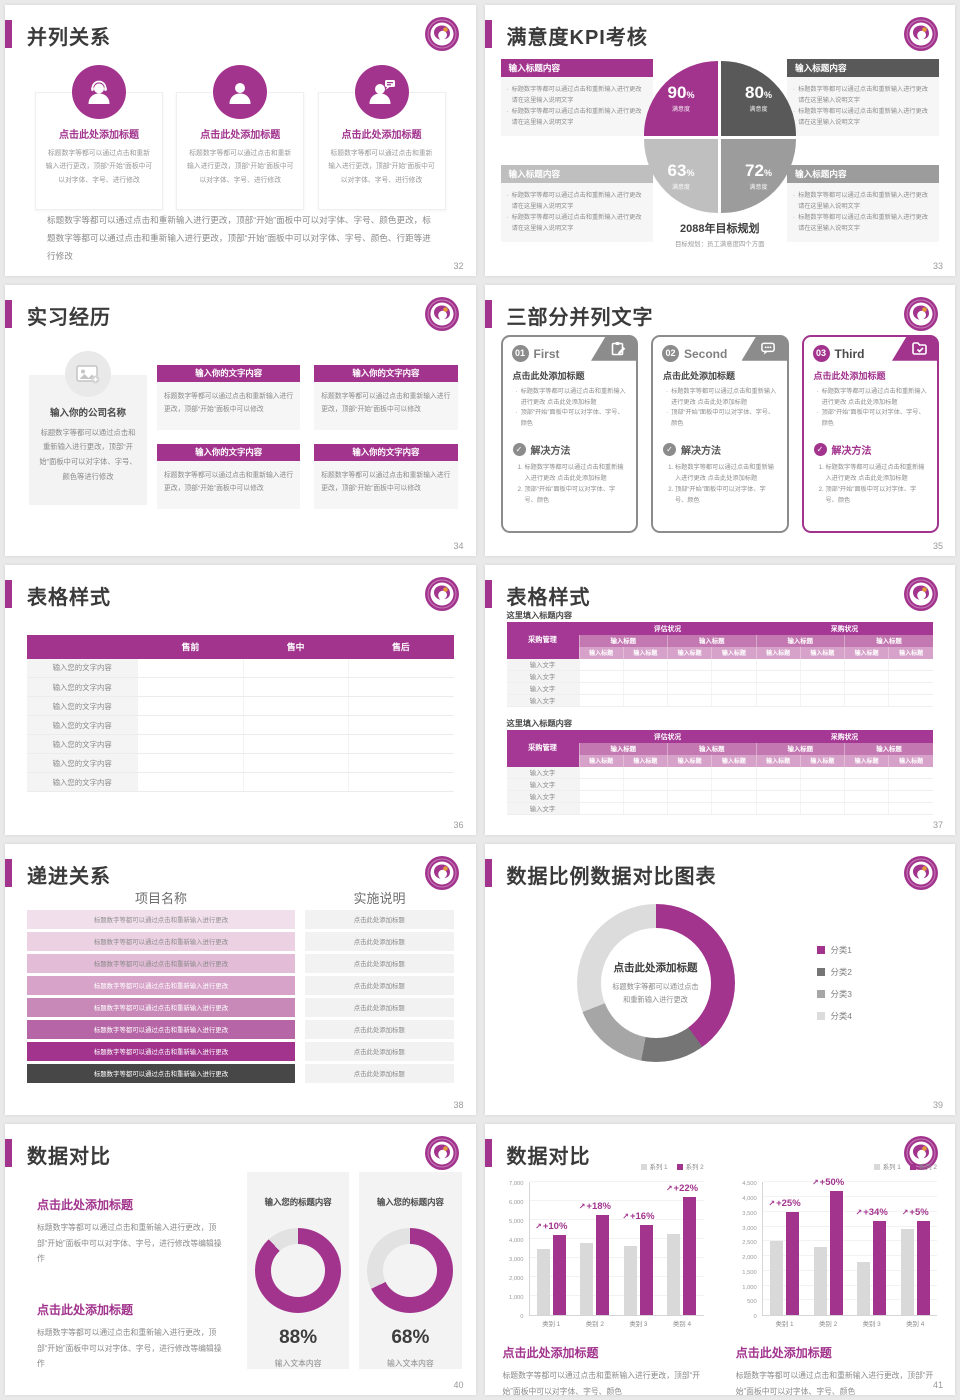  What do you see at coordinates (937, 1384) in the screenshot?
I see `page-number: 41` at bounding box center [937, 1384].